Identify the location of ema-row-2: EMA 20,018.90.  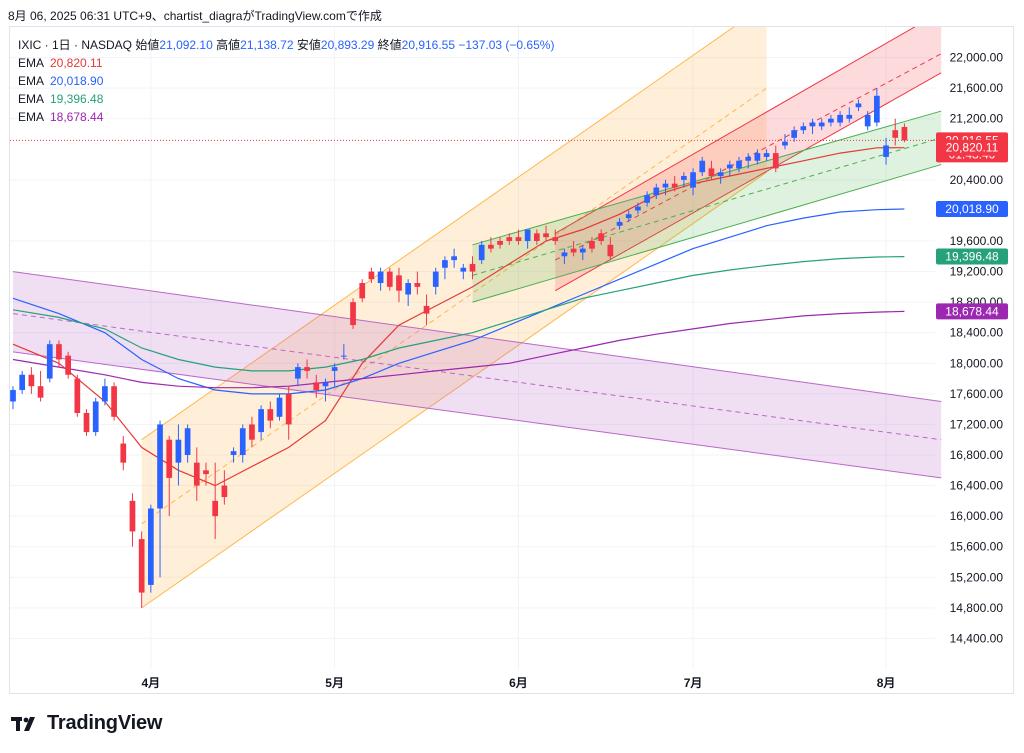
(286, 81).